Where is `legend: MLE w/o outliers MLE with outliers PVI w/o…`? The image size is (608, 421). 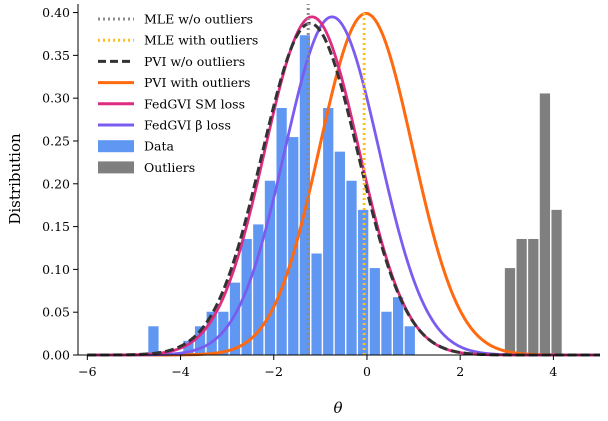
legend: MLE w/o outliers MLE with outliers PVI w/o… is located at coordinates (178, 93).